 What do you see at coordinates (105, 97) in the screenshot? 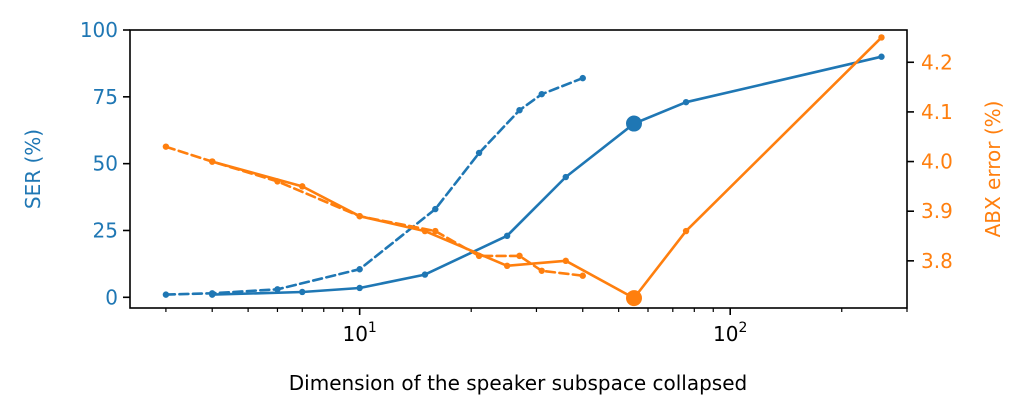
I see `y-left-tick-label: 75` at bounding box center [105, 97].